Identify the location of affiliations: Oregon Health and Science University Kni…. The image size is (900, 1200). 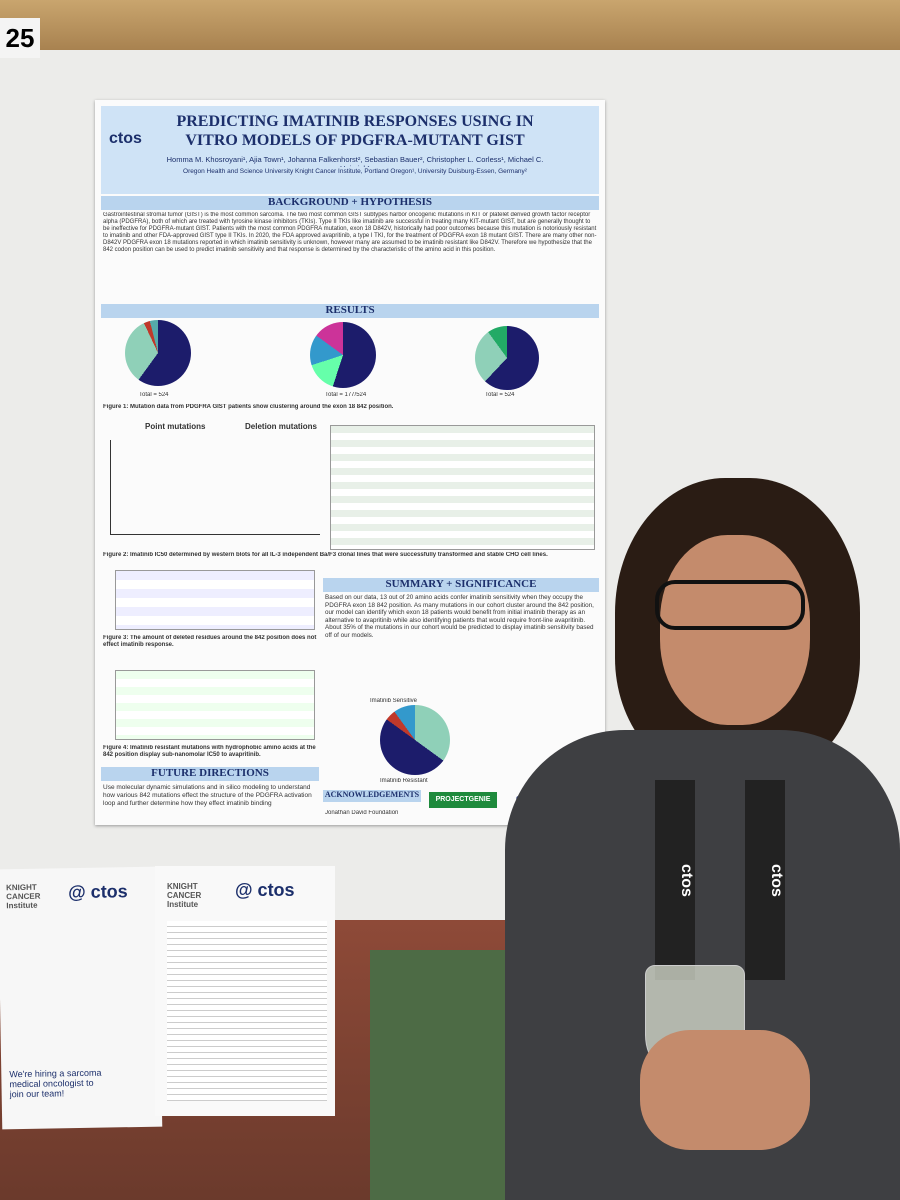
(355, 171).